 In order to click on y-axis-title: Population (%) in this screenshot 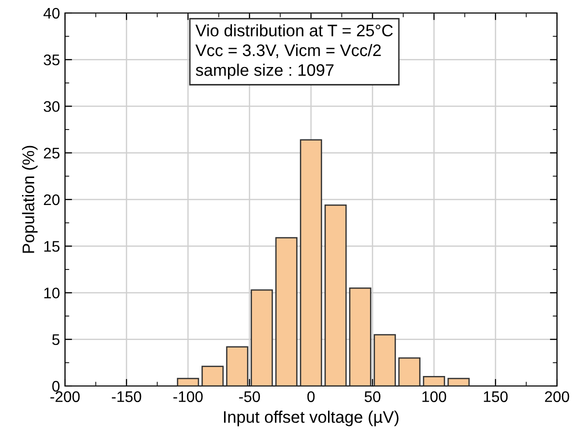, I will do `click(30, 199)`.